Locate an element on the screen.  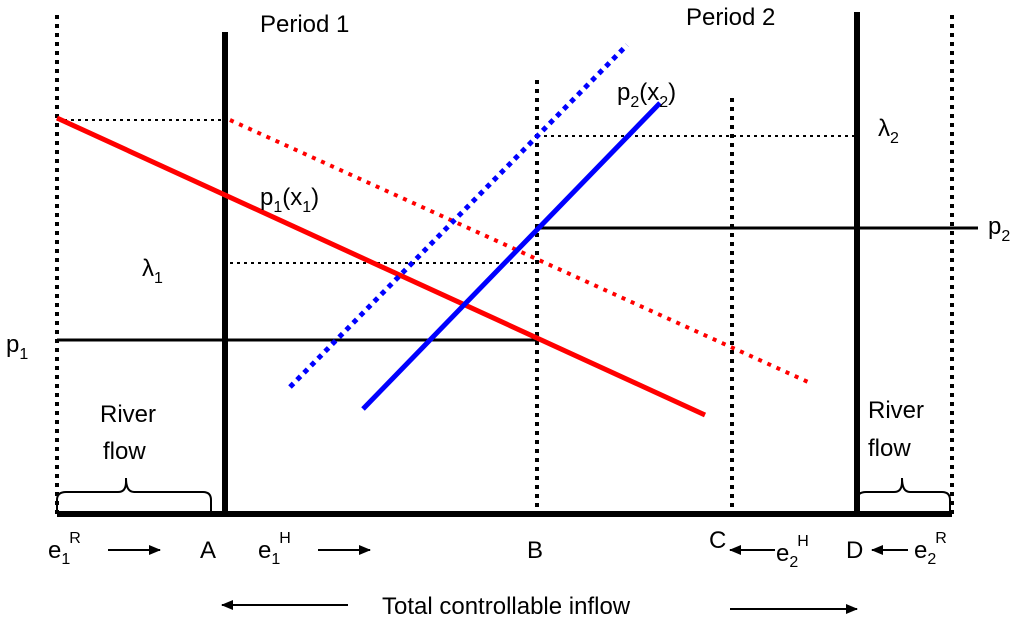
total-inflow-label: Total controllable inflow is located at coordinates (506, 606).